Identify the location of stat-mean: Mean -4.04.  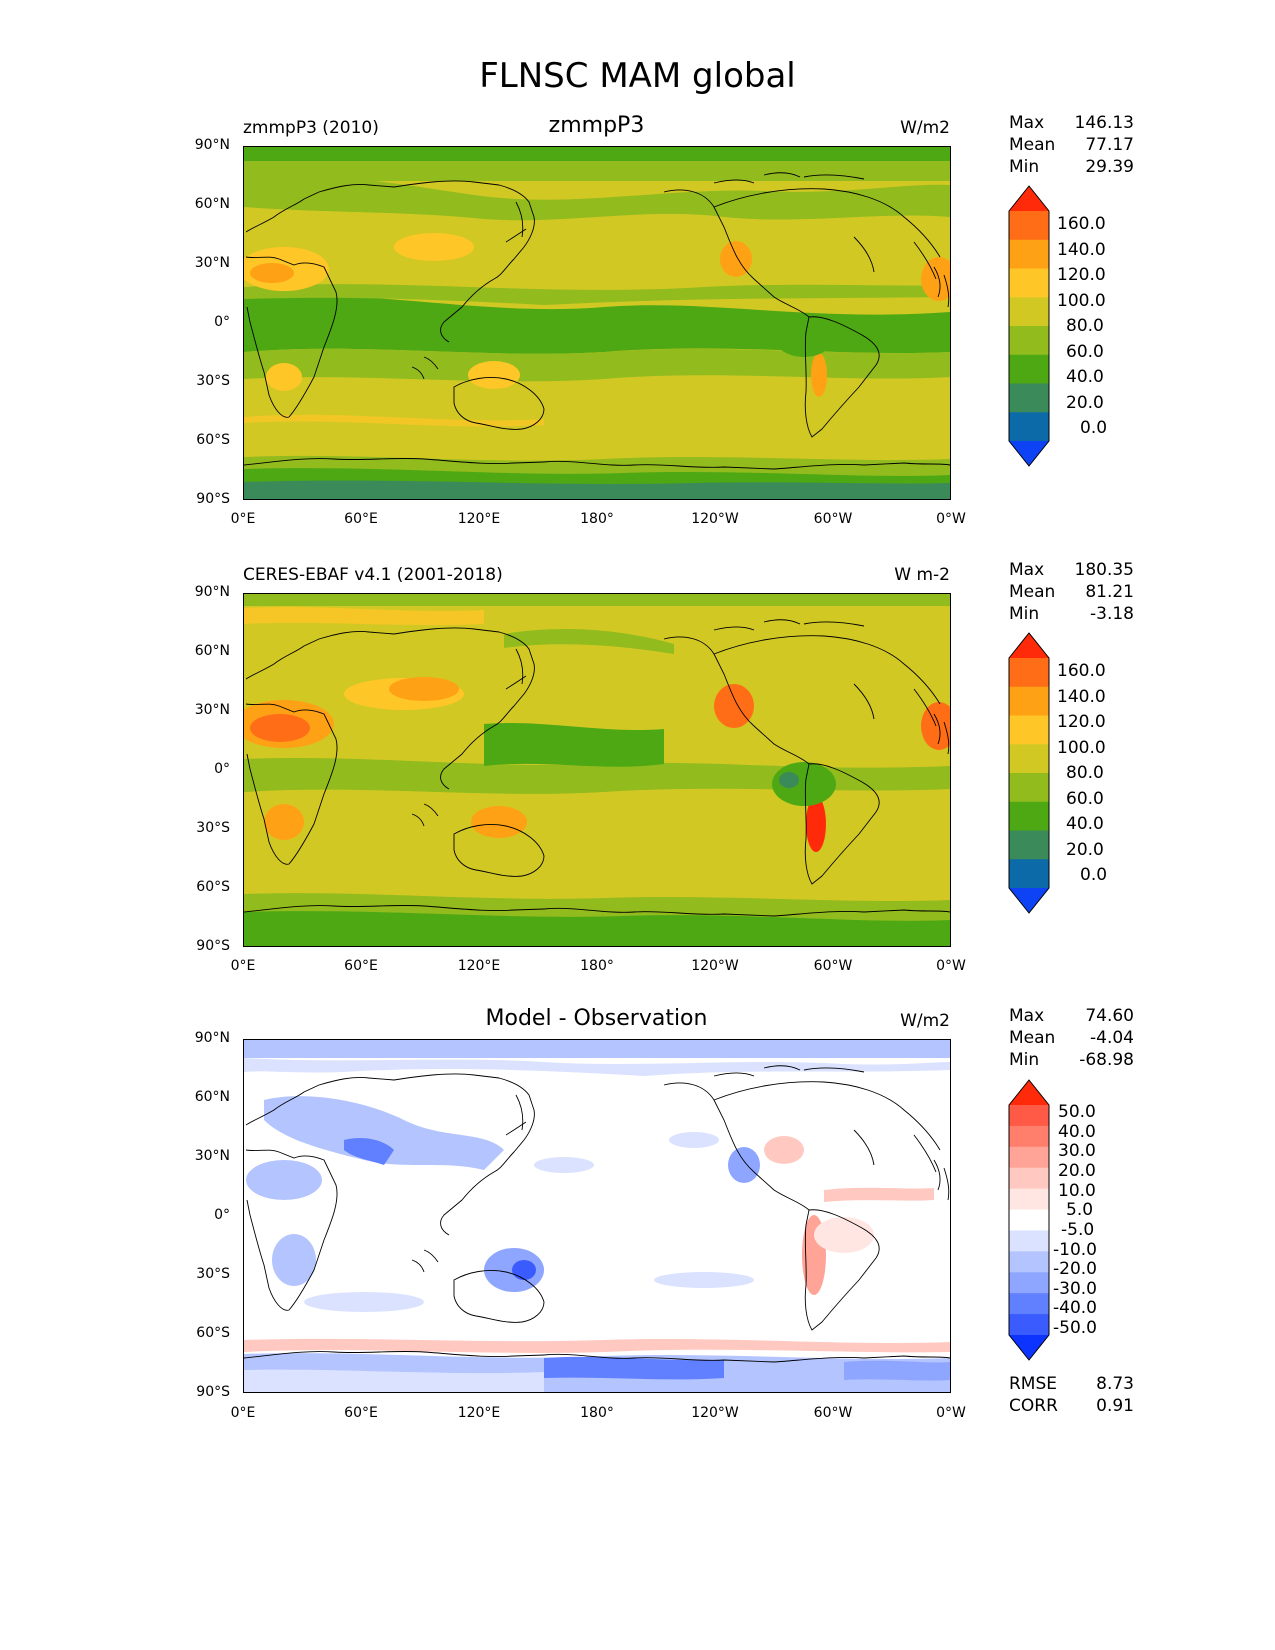
(1071, 1038).